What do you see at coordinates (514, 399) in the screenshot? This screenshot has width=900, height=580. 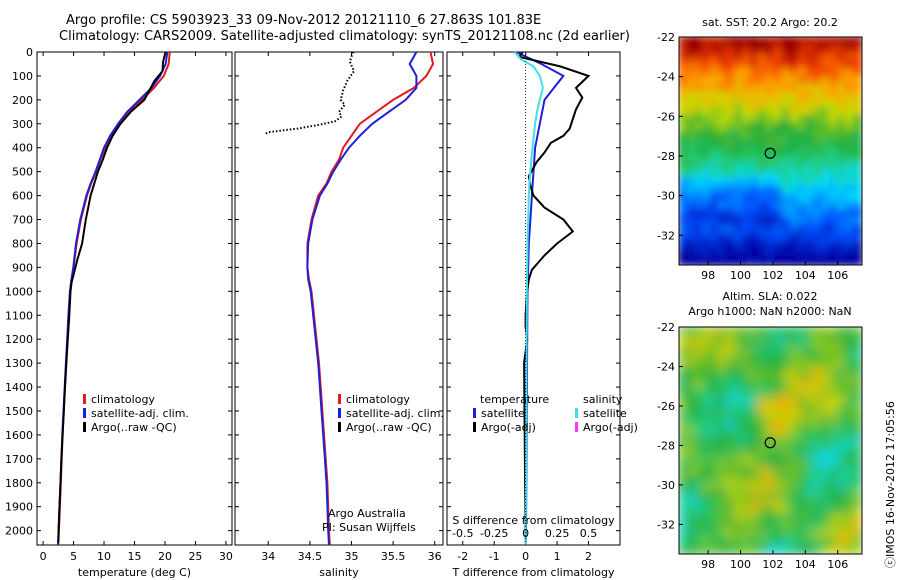 I see `diff-legend-title-temp: temperature` at bounding box center [514, 399].